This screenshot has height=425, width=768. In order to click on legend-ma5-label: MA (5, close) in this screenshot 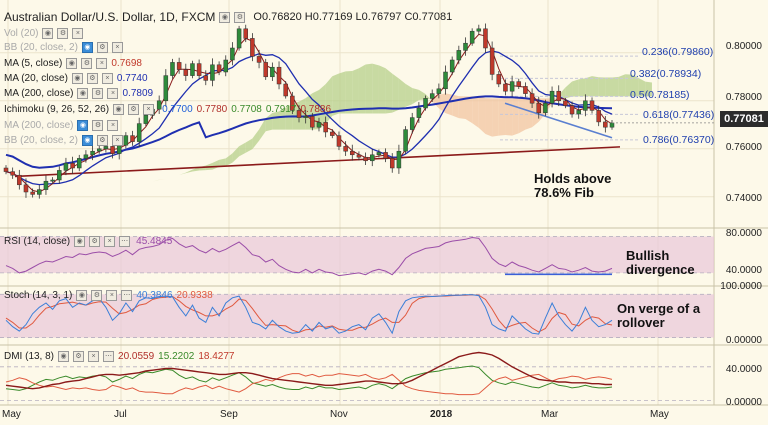, I will do `click(33, 63)`.